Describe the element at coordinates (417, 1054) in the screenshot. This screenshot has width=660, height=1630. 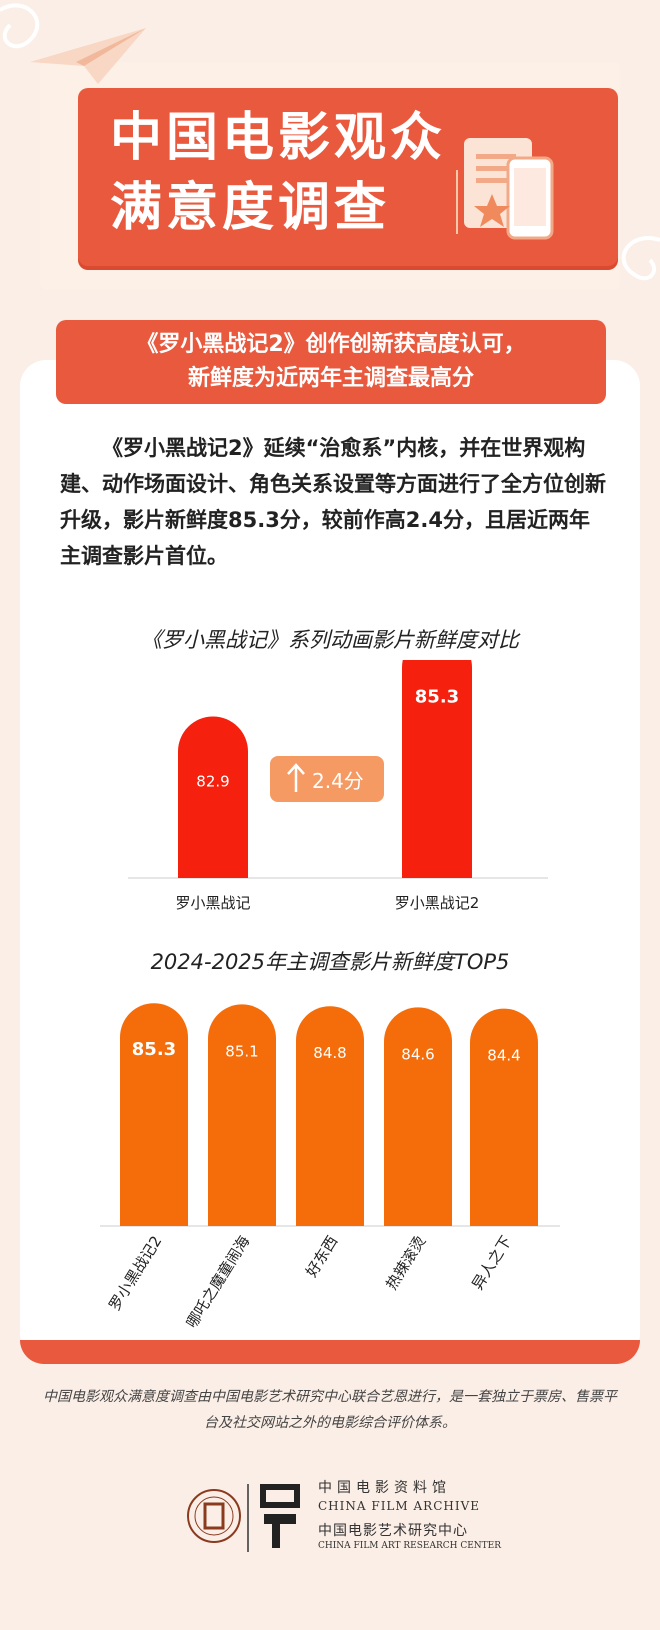
I see `chart2-value-label: 84.6` at that location.